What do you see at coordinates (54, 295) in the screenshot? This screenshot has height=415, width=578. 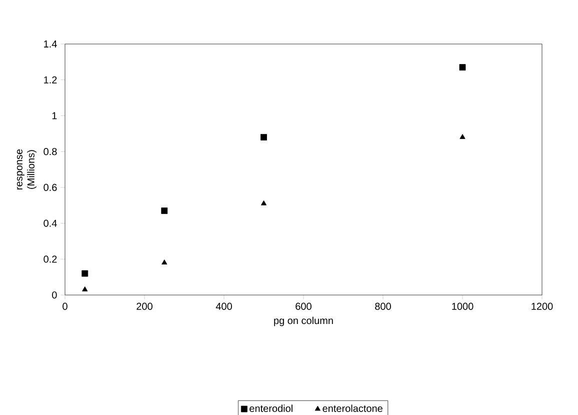 I see `y-tick-label: 0` at bounding box center [54, 295].